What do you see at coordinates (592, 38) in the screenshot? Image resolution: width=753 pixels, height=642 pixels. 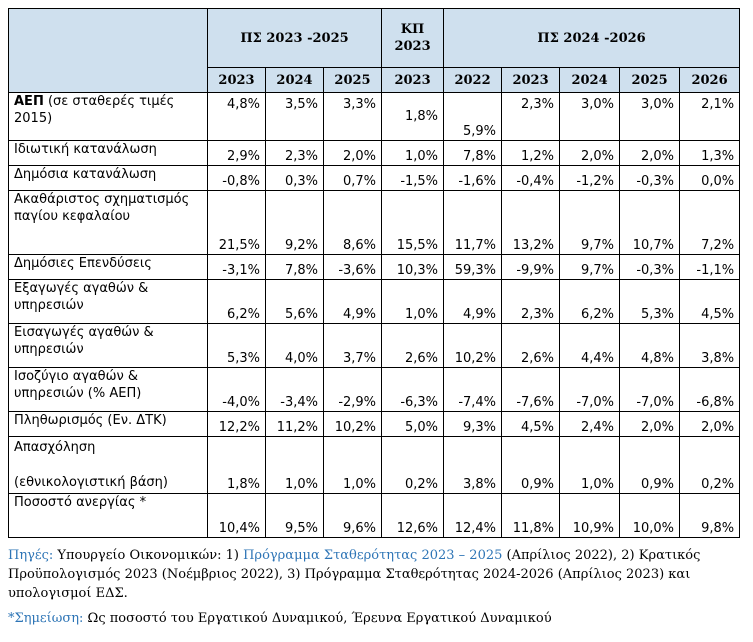 I see `group-header-ps-2024-2026: ΠΣ 2024 -2026` at bounding box center [592, 38].